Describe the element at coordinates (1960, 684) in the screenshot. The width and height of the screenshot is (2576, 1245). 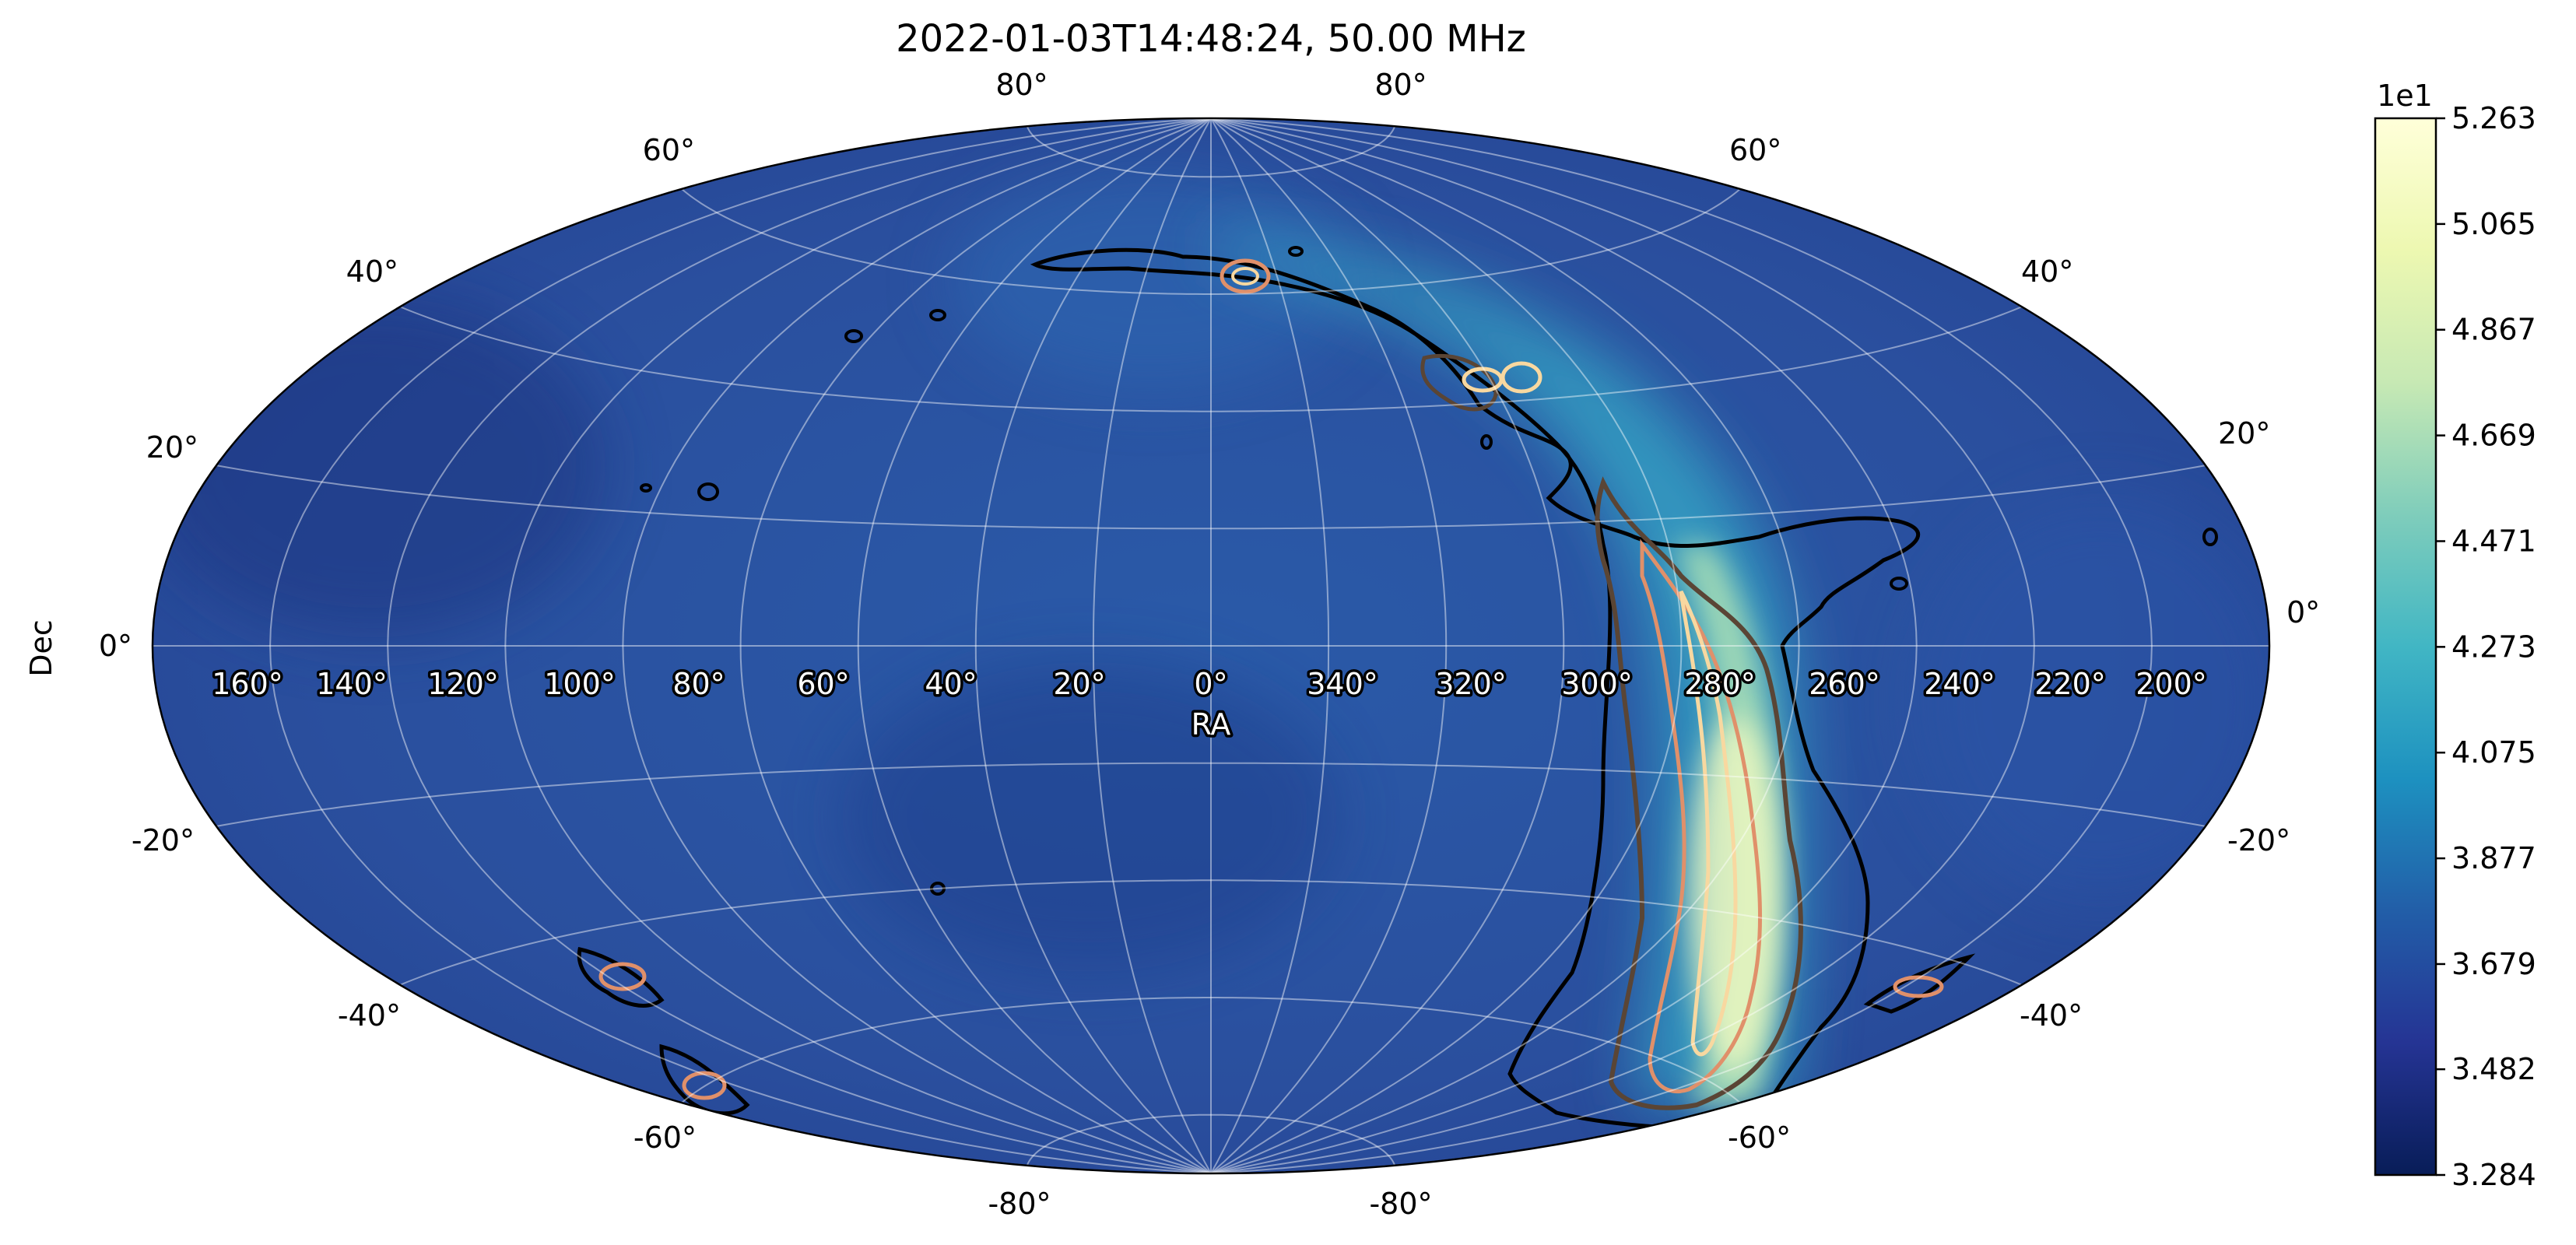
I see `ra-tick: 240°` at that location.